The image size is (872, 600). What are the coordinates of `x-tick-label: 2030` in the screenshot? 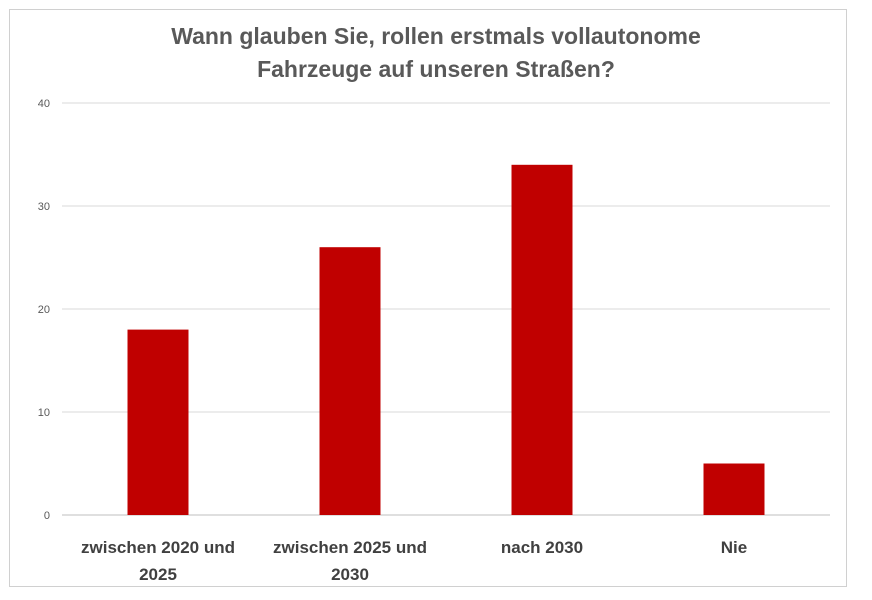 It's located at (350, 574).